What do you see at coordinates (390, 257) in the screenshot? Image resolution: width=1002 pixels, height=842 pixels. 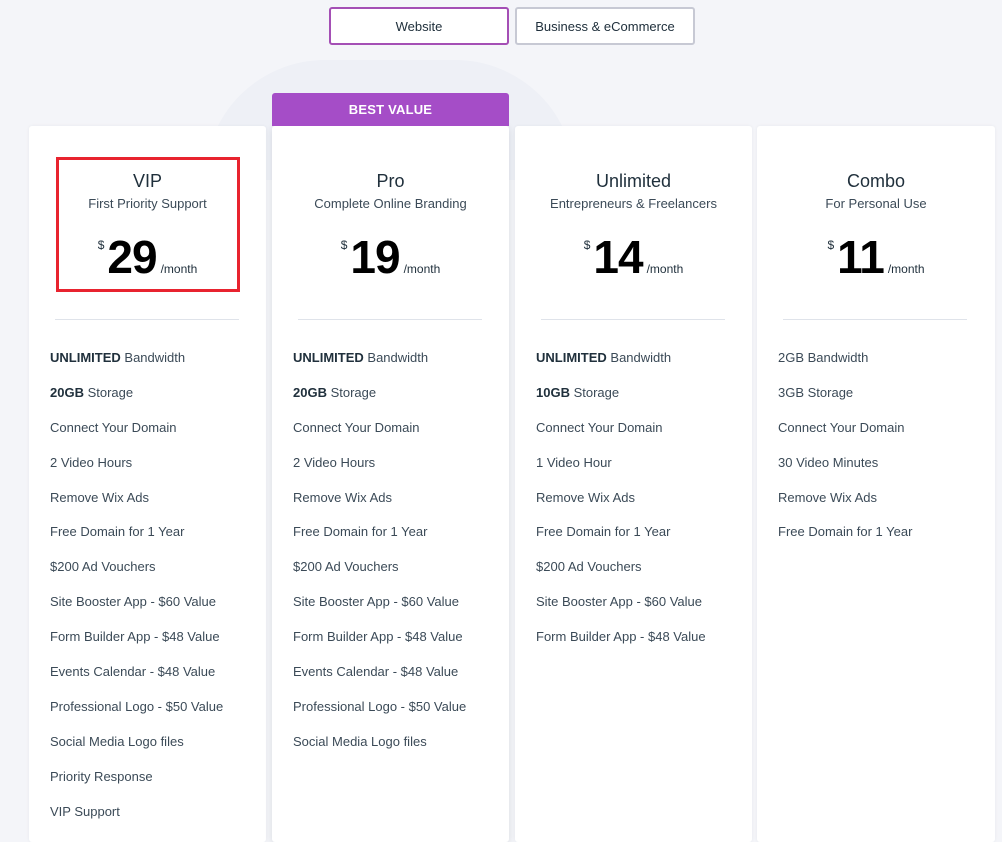 I see `plan-price: $ 19 /month` at bounding box center [390, 257].